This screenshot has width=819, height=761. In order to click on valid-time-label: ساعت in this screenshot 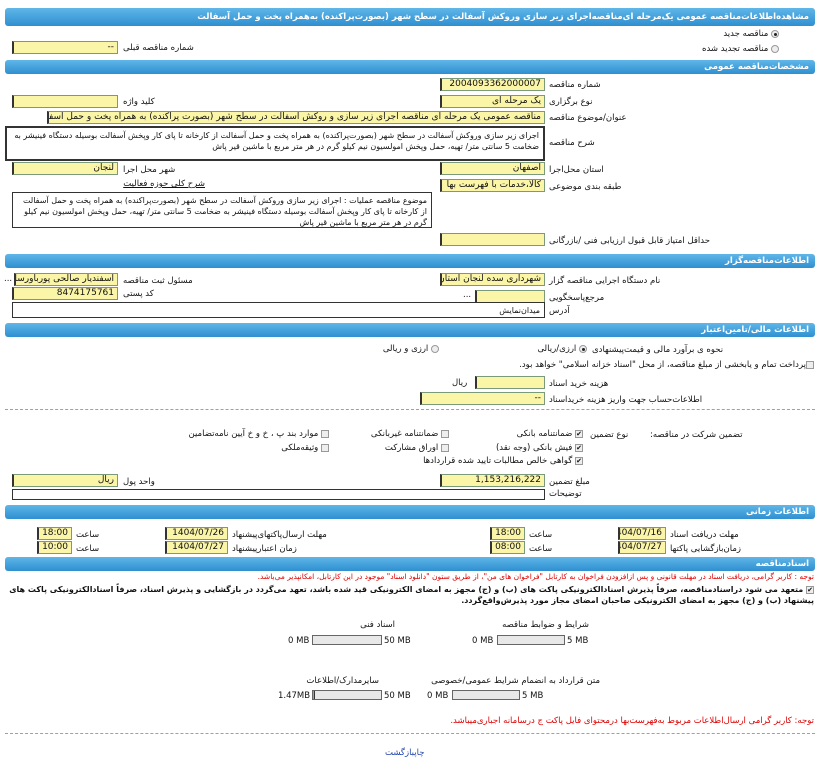, I will do `click(88, 549)`.